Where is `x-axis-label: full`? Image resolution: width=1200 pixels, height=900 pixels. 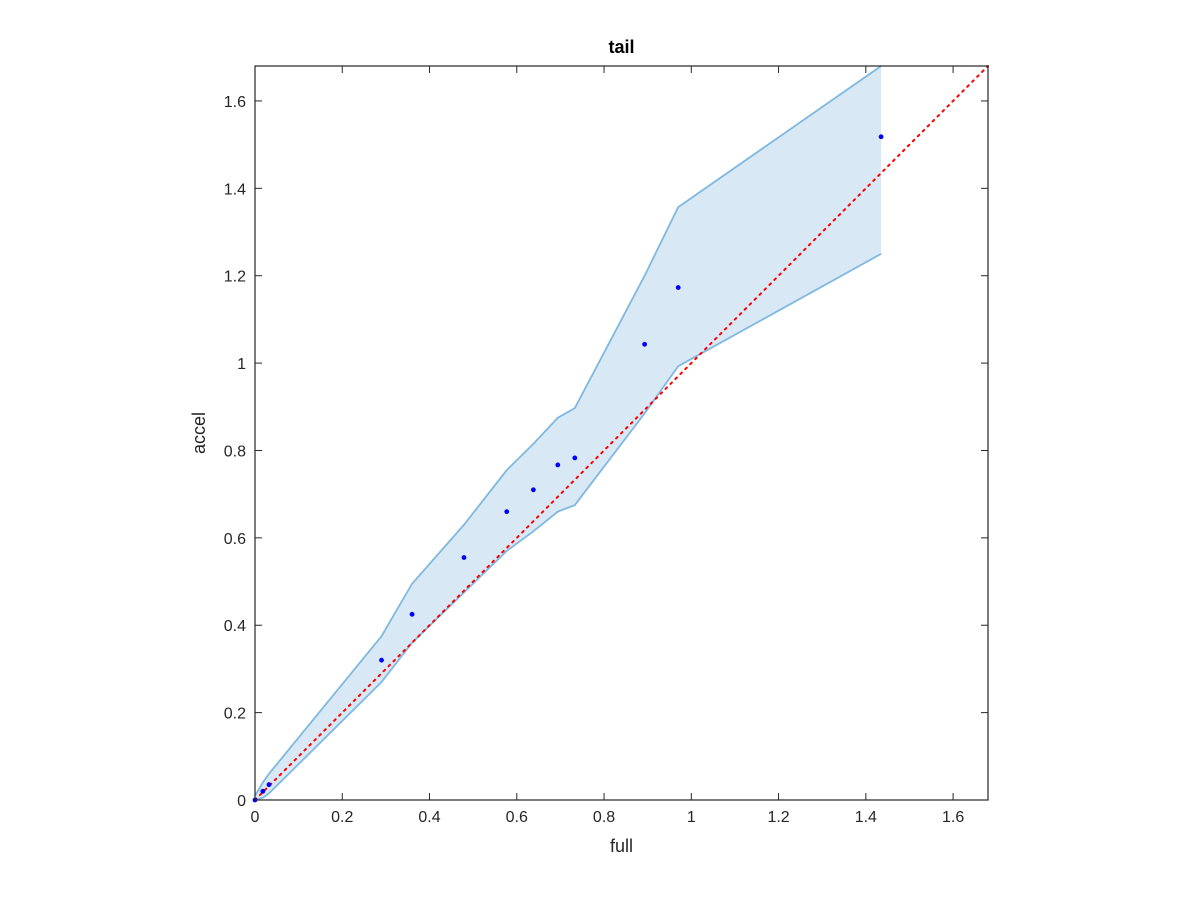
x-axis-label: full is located at coordinates (621, 846).